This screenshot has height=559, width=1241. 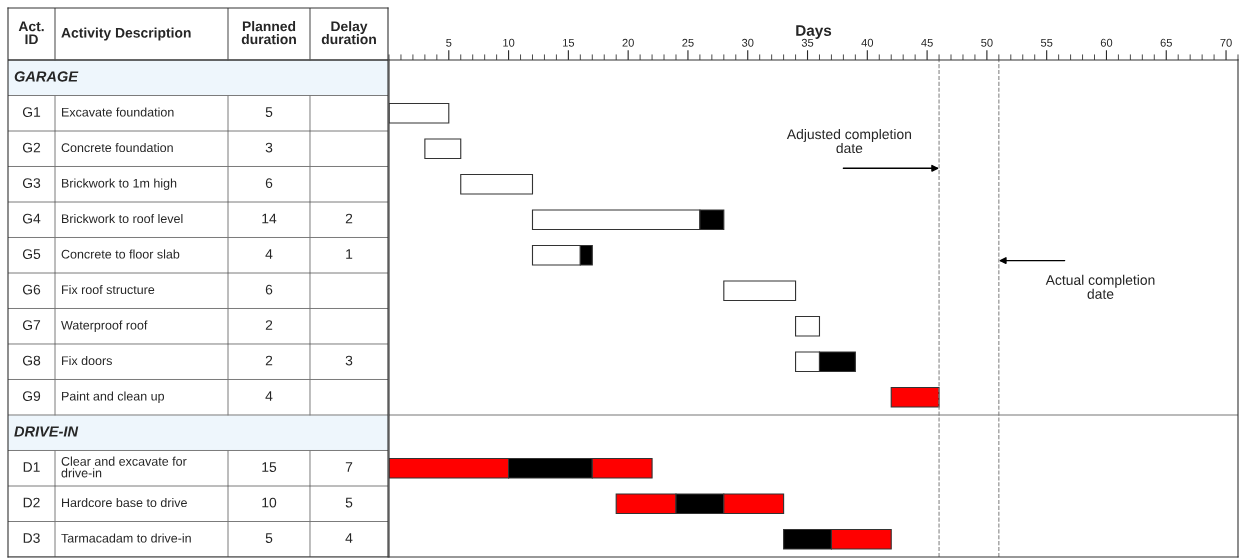 I want to click on text: G8, so click(x=31, y=360).